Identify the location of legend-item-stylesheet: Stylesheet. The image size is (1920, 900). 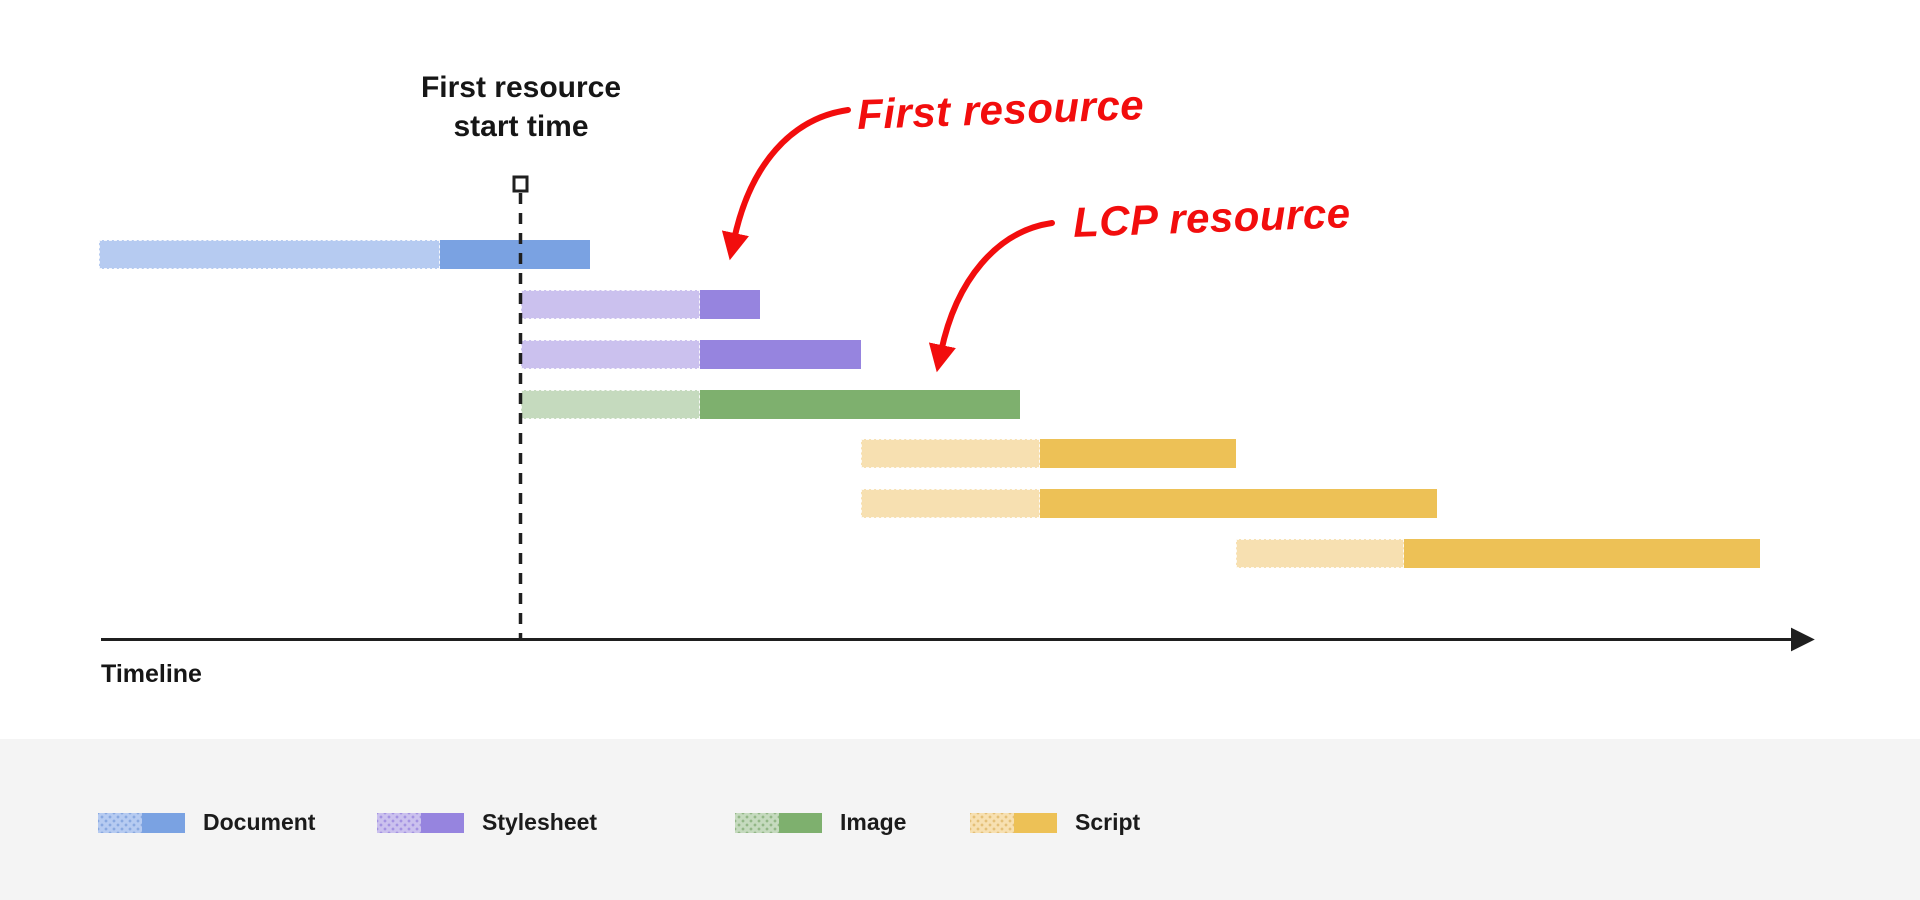
(487, 822).